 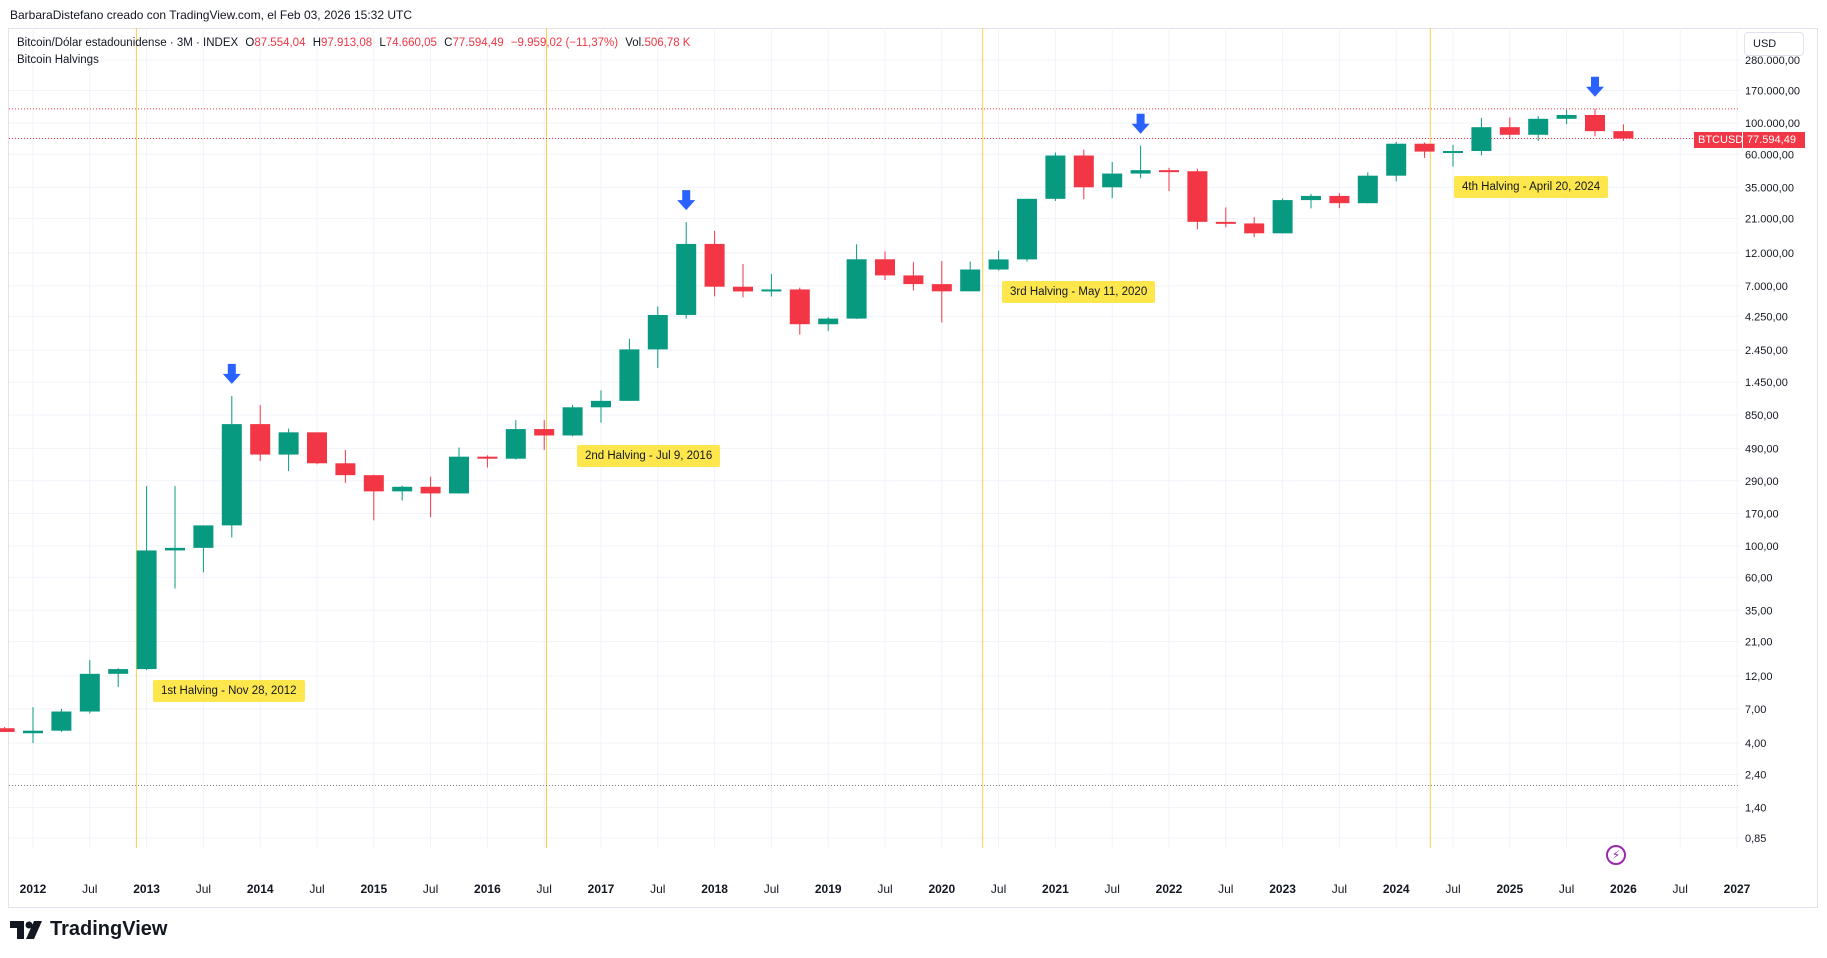 What do you see at coordinates (1772, 92) in the screenshot?
I see `y-tick-label: 170.000,00` at bounding box center [1772, 92].